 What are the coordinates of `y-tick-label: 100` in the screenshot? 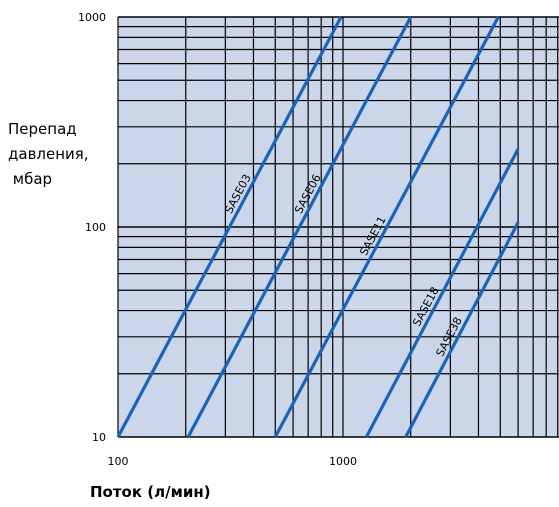 It's located at (95, 227).